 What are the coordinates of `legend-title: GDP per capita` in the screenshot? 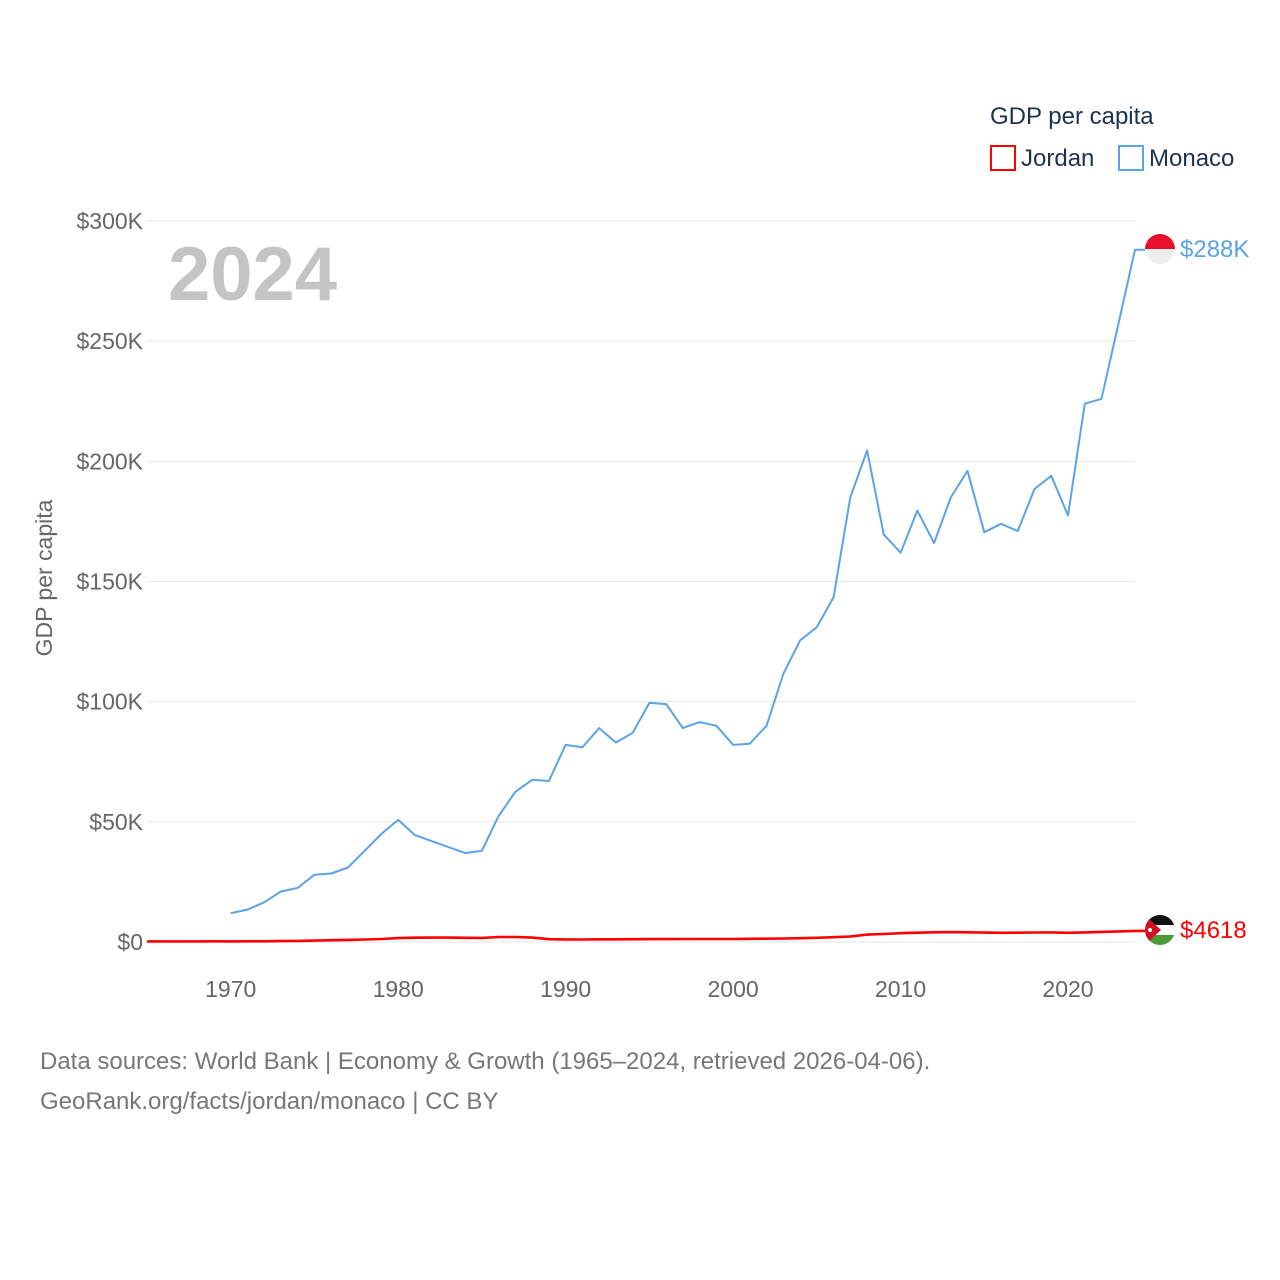 It's located at (1072, 116).